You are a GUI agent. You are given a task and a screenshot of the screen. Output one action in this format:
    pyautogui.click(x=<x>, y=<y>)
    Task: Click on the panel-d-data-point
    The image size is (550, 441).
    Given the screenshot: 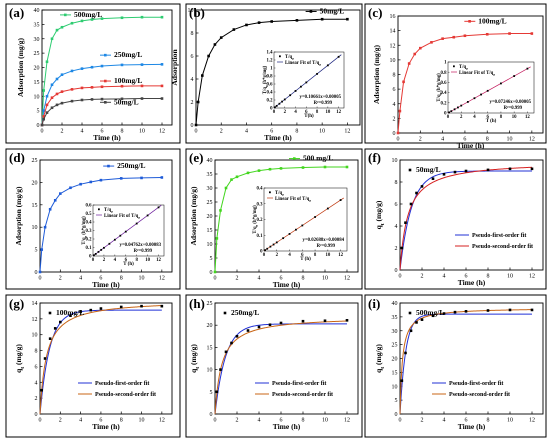 What is the action you would take?
    pyautogui.click(x=80, y=184)
    